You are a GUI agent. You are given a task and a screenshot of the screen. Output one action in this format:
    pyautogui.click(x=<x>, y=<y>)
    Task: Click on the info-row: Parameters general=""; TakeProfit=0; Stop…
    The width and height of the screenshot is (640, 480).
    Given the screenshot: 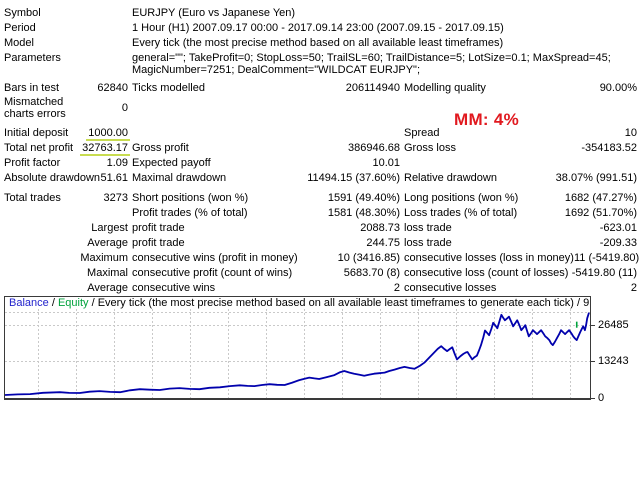 What is the action you would take?
    pyautogui.click(x=320, y=64)
    